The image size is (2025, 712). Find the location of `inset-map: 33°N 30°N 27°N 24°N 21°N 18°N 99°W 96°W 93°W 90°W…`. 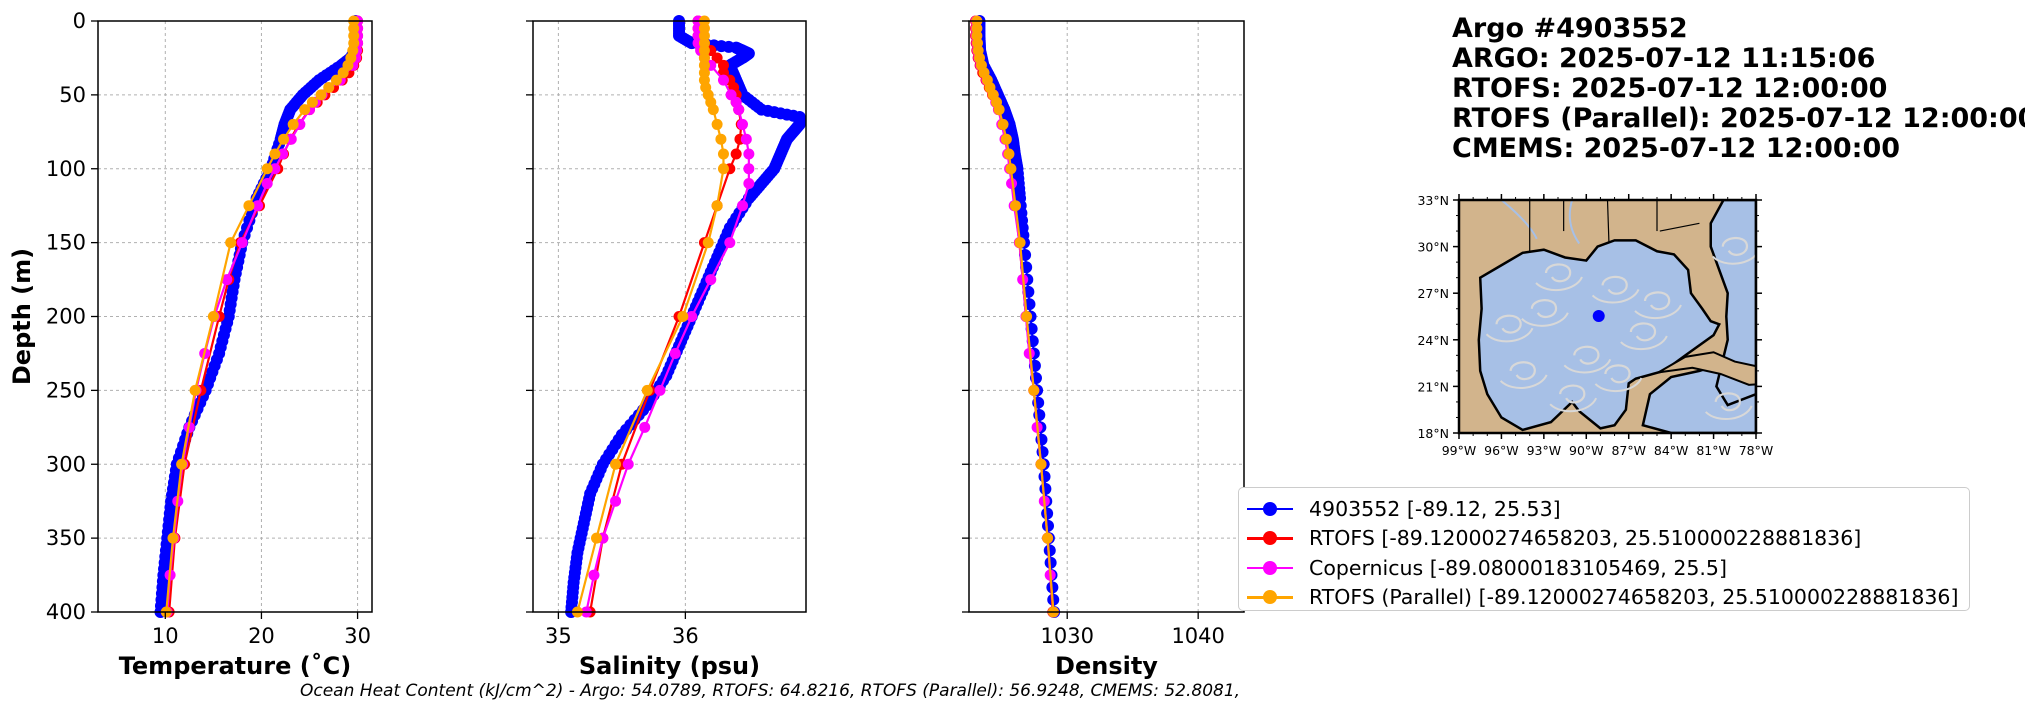

inset-map: 33°N 30°N 27°N 24°N 21°N 18°N 99°W 96°W 93°W 90°W… is located at coordinates (1595, 325).